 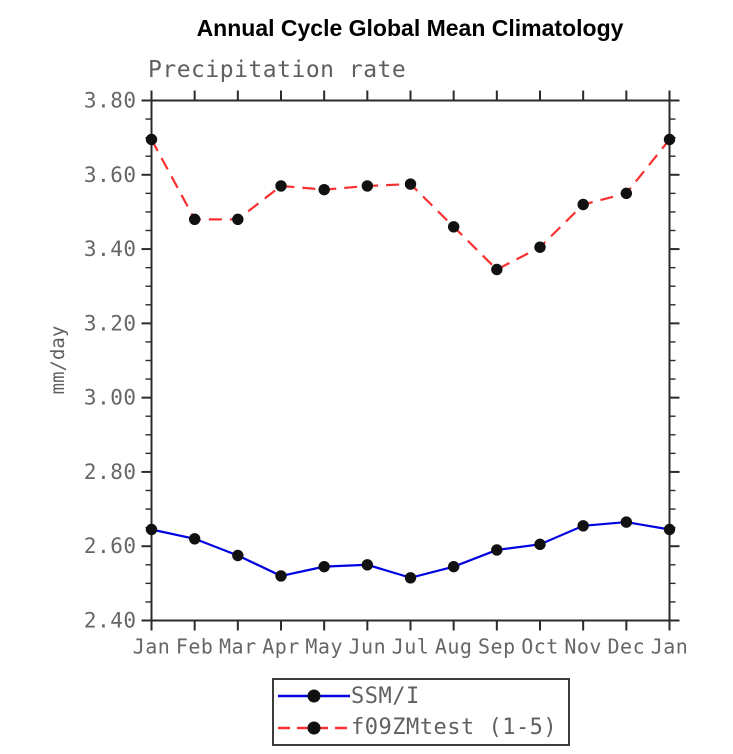 What do you see at coordinates (195, 647) in the screenshot?
I see `x-tick-label: Feb` at bounding box center [195, 647].